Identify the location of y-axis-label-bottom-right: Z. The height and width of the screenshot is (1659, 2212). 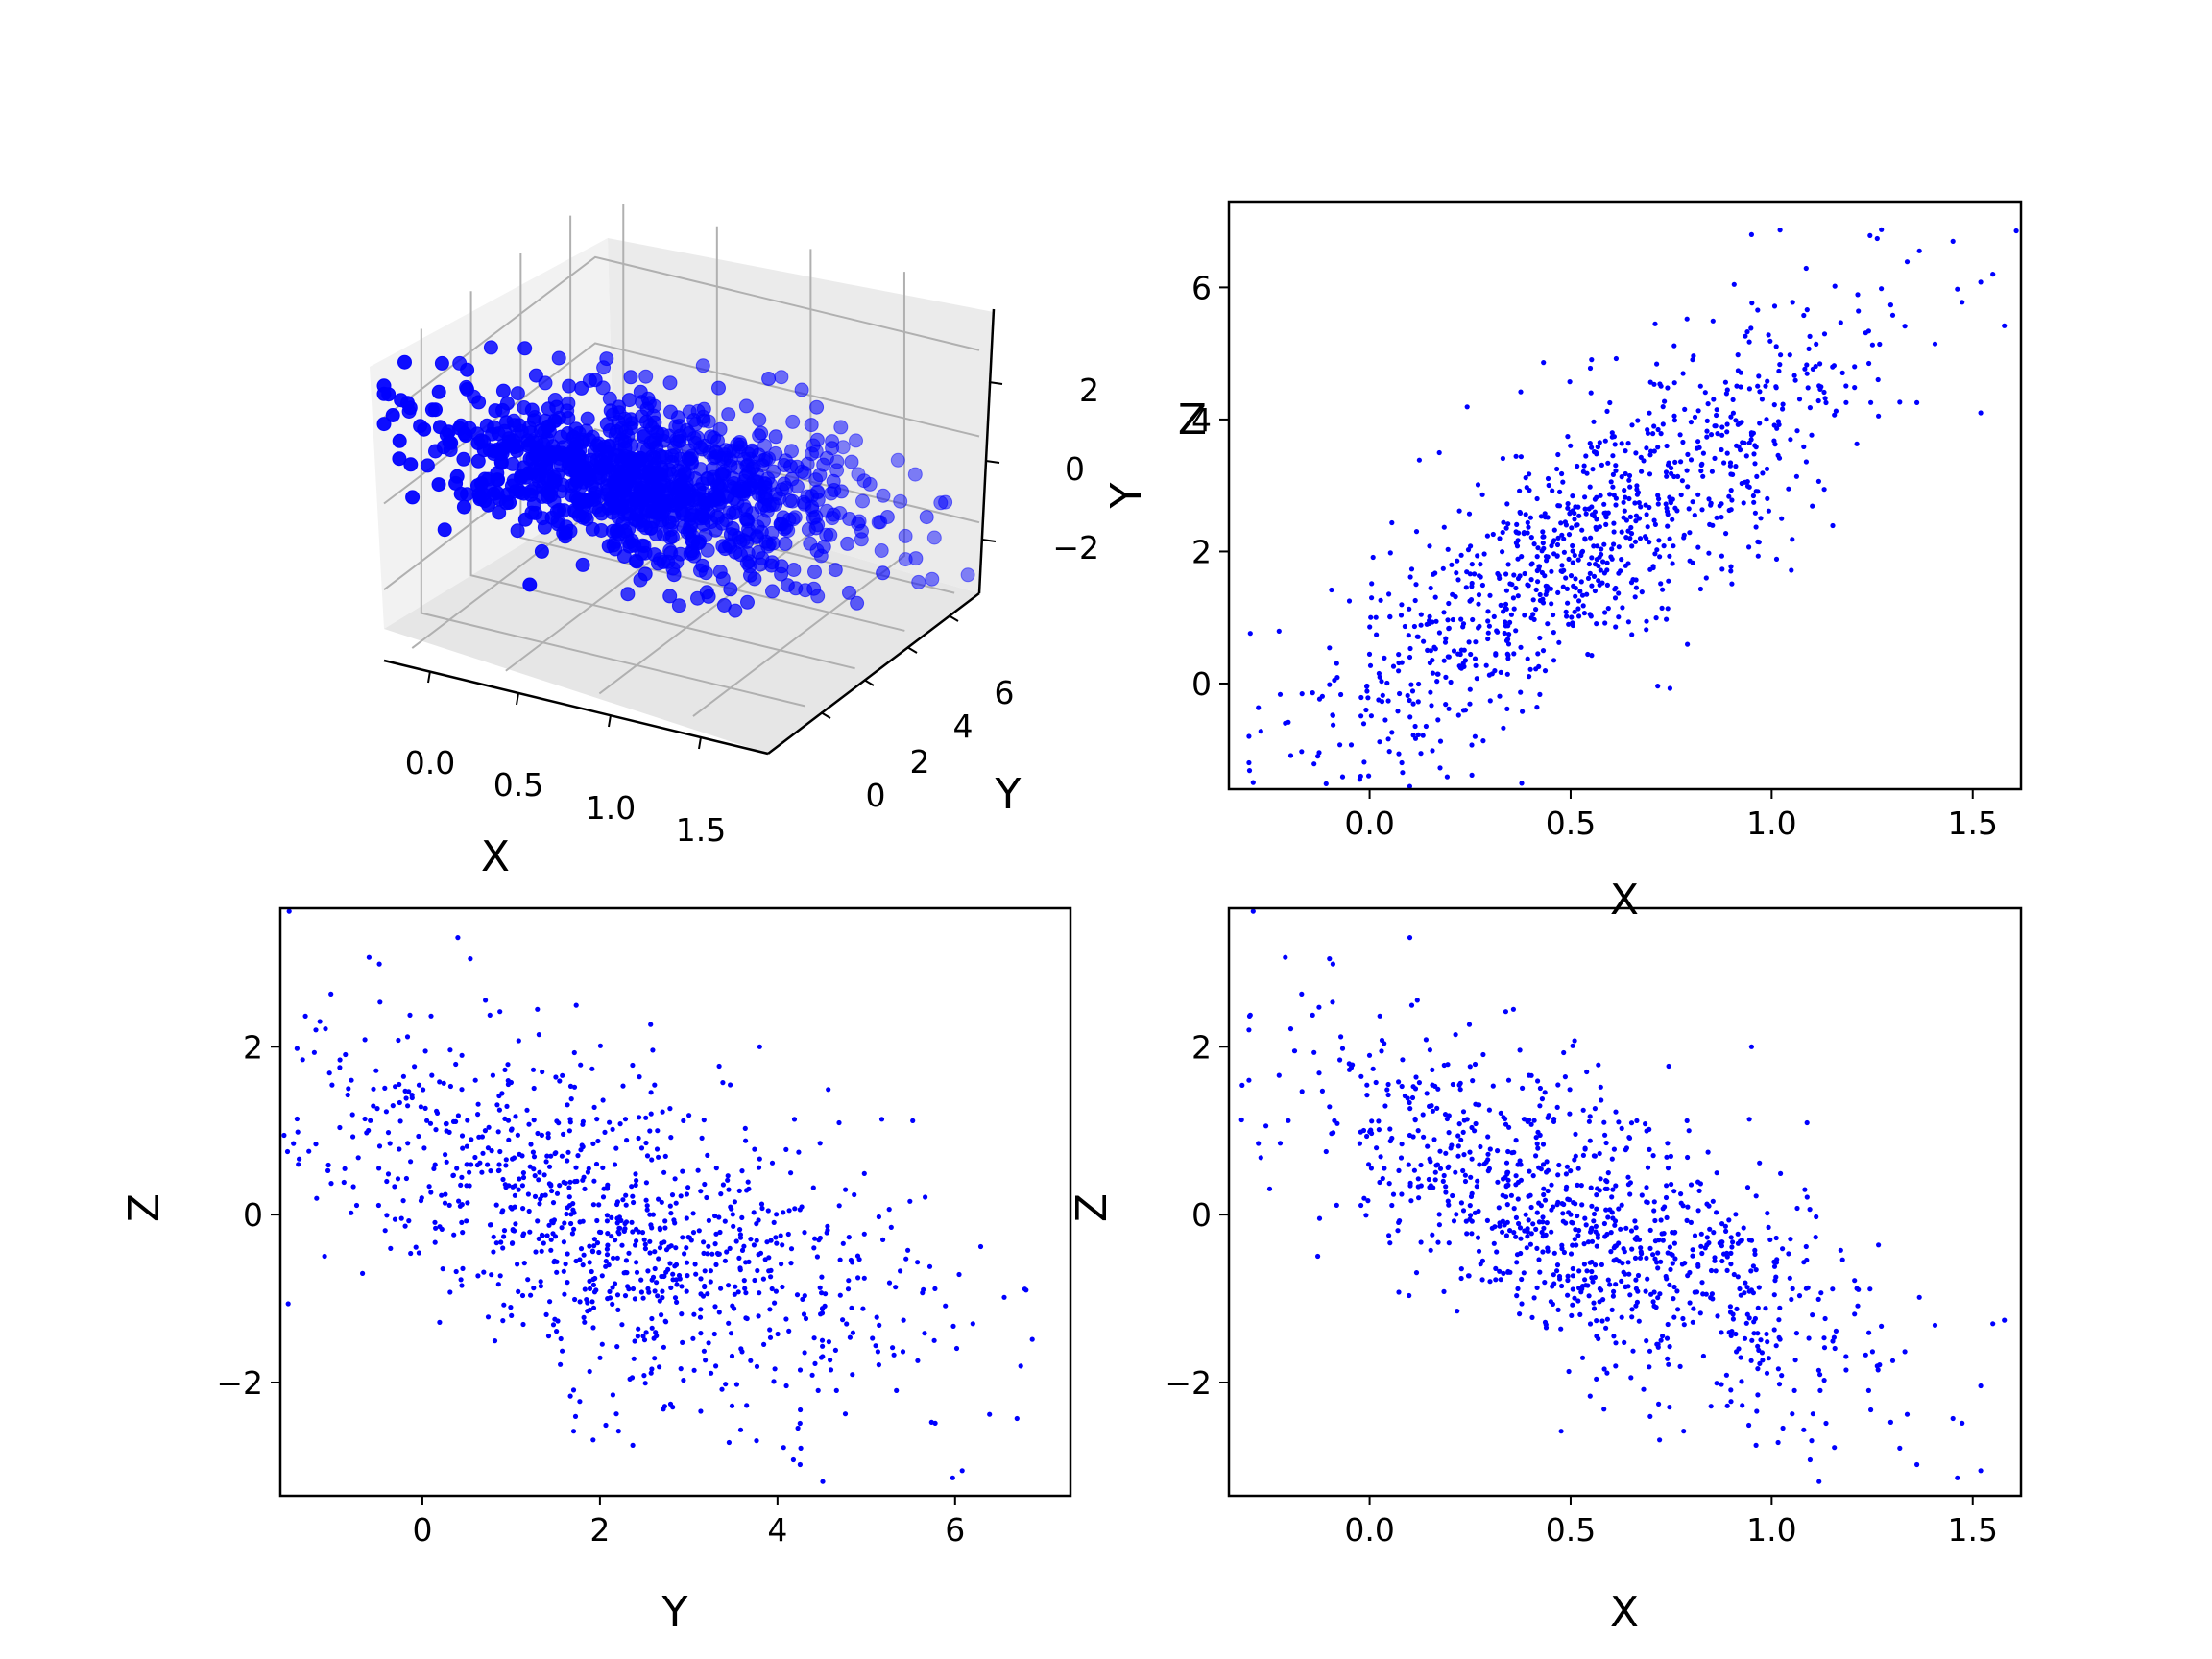
(1092, 1207).